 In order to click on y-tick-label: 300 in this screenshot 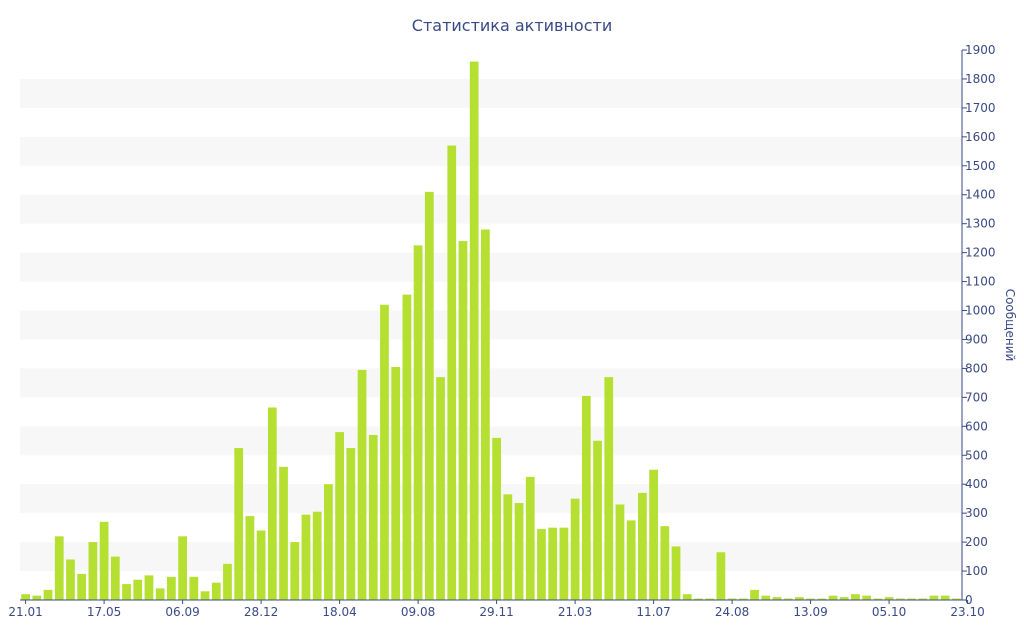, I will do `click(976, 513)`.